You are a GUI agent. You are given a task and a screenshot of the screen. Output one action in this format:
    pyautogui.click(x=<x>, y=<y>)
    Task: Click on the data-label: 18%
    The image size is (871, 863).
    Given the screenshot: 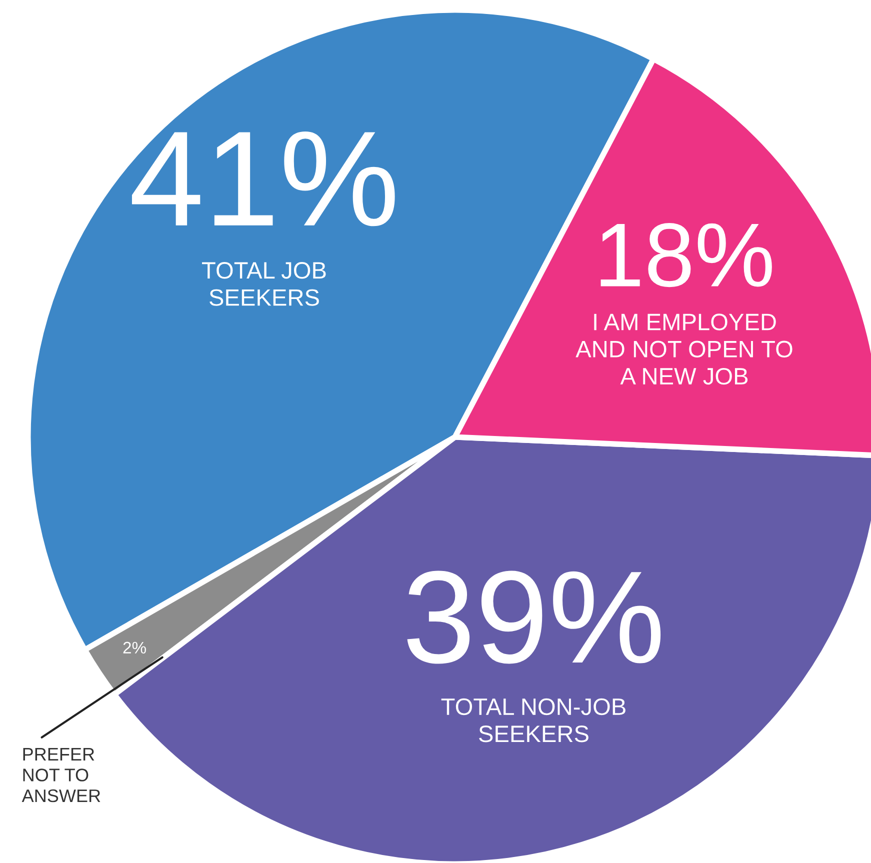 What is the action you would take?
    pyautogui.click(x=686, y=255)
    